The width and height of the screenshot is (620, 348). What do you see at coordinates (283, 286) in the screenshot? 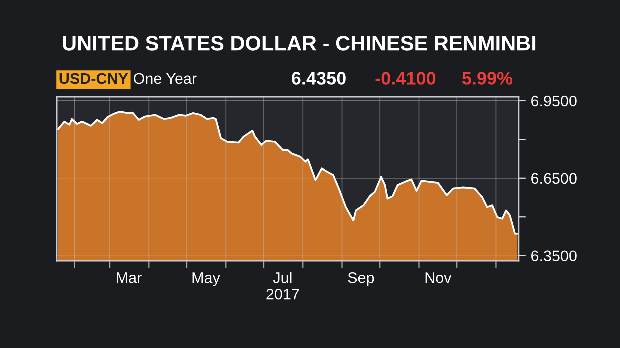
I see `x-tick-label: Jul 2017` at bounding box center [283, 286].